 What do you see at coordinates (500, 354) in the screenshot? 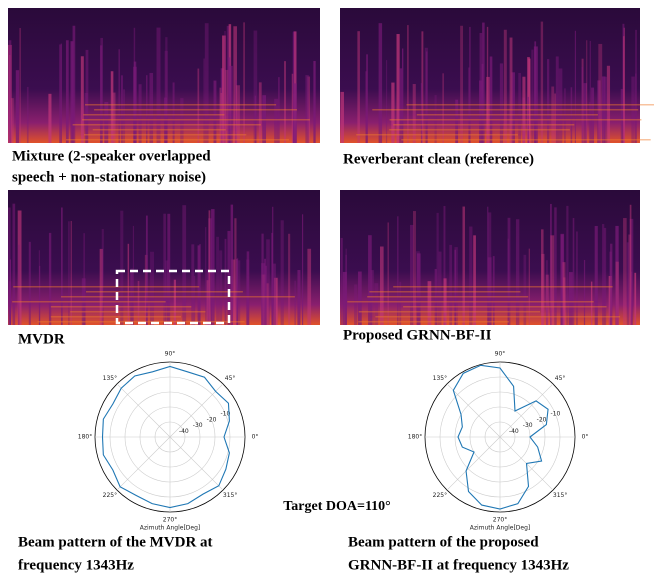
I see `theta-tick-label: 90°` at bounding box center [500, 354].